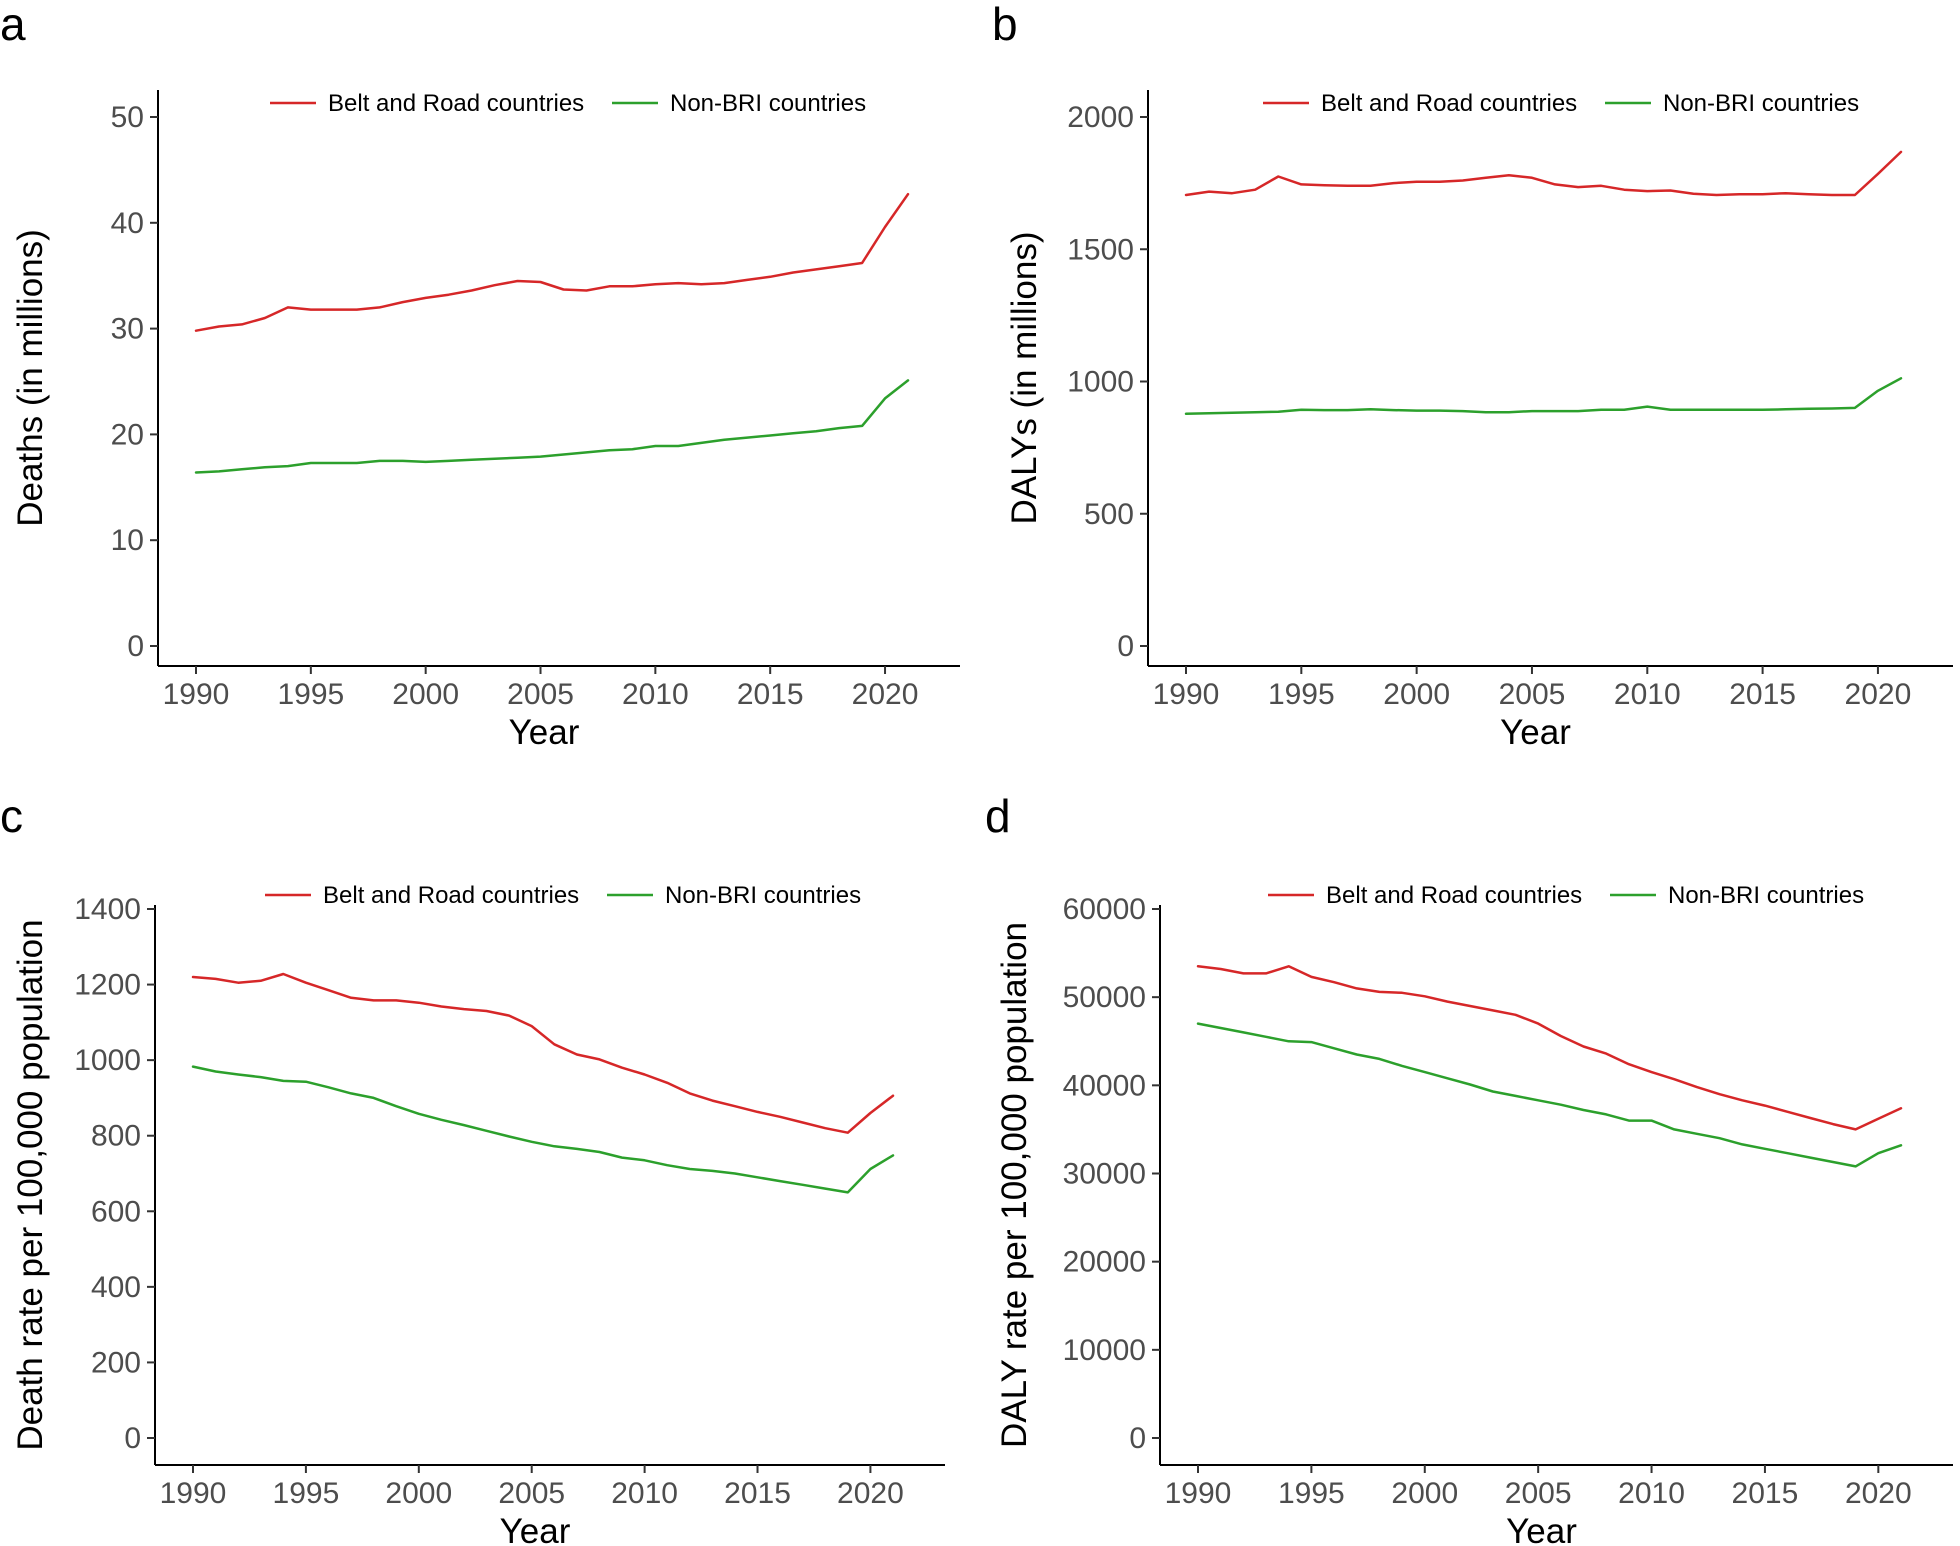  Describe the element at coordinates (11, 816) in the screenshot. I see `panel-letter-c: c` at that location.